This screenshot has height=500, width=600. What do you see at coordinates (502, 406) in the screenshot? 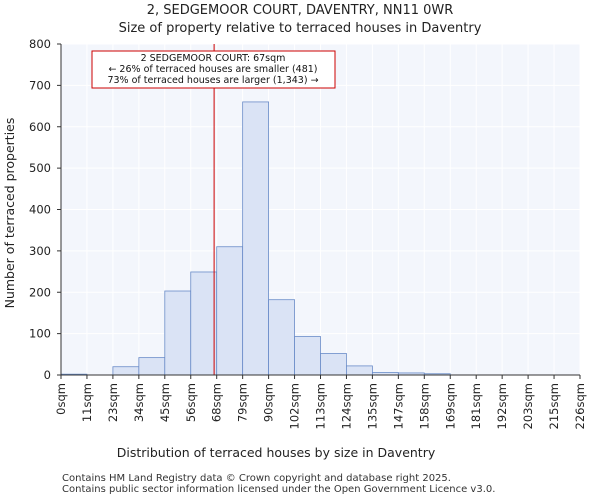
I see `x-tick-label: 192sqm` at bounding box center [502, 406].